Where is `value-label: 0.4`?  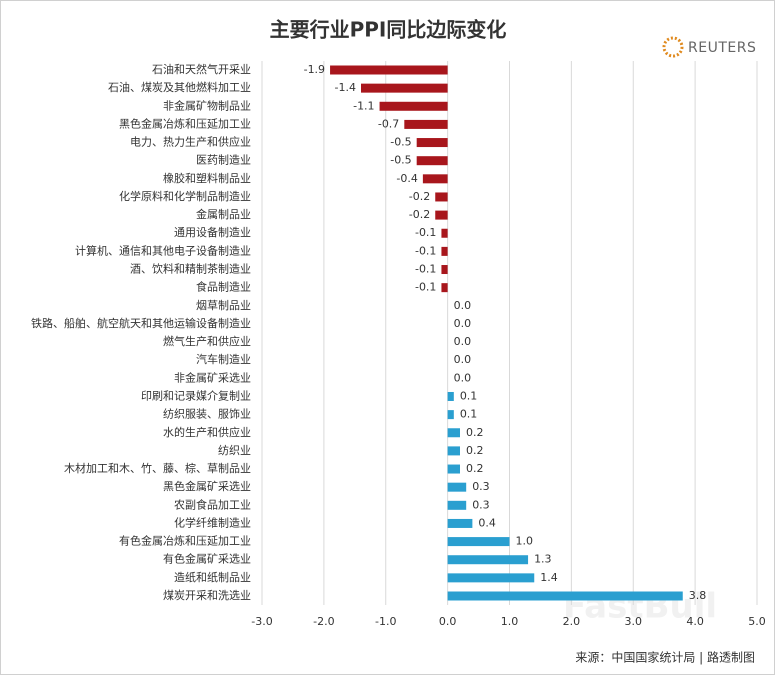 value-label: 0.4 is located at coordinates (487, 522).